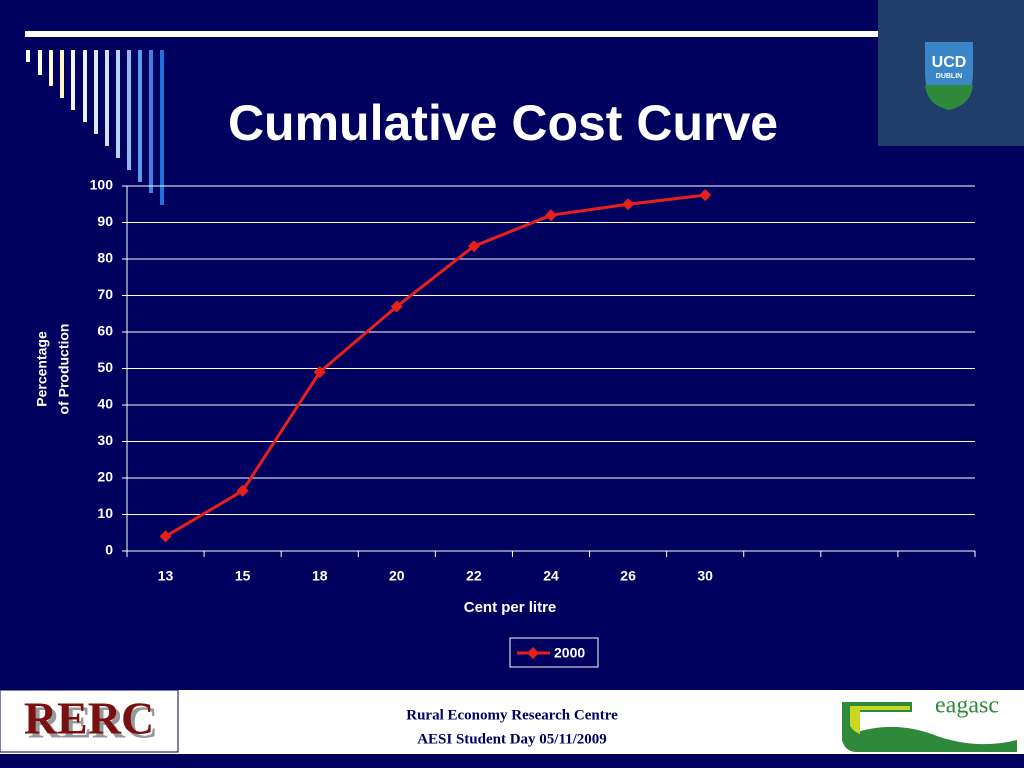 This screenshot has width=1024, height=768. I want to click on y-tick-label: 90, so click(105, 221).